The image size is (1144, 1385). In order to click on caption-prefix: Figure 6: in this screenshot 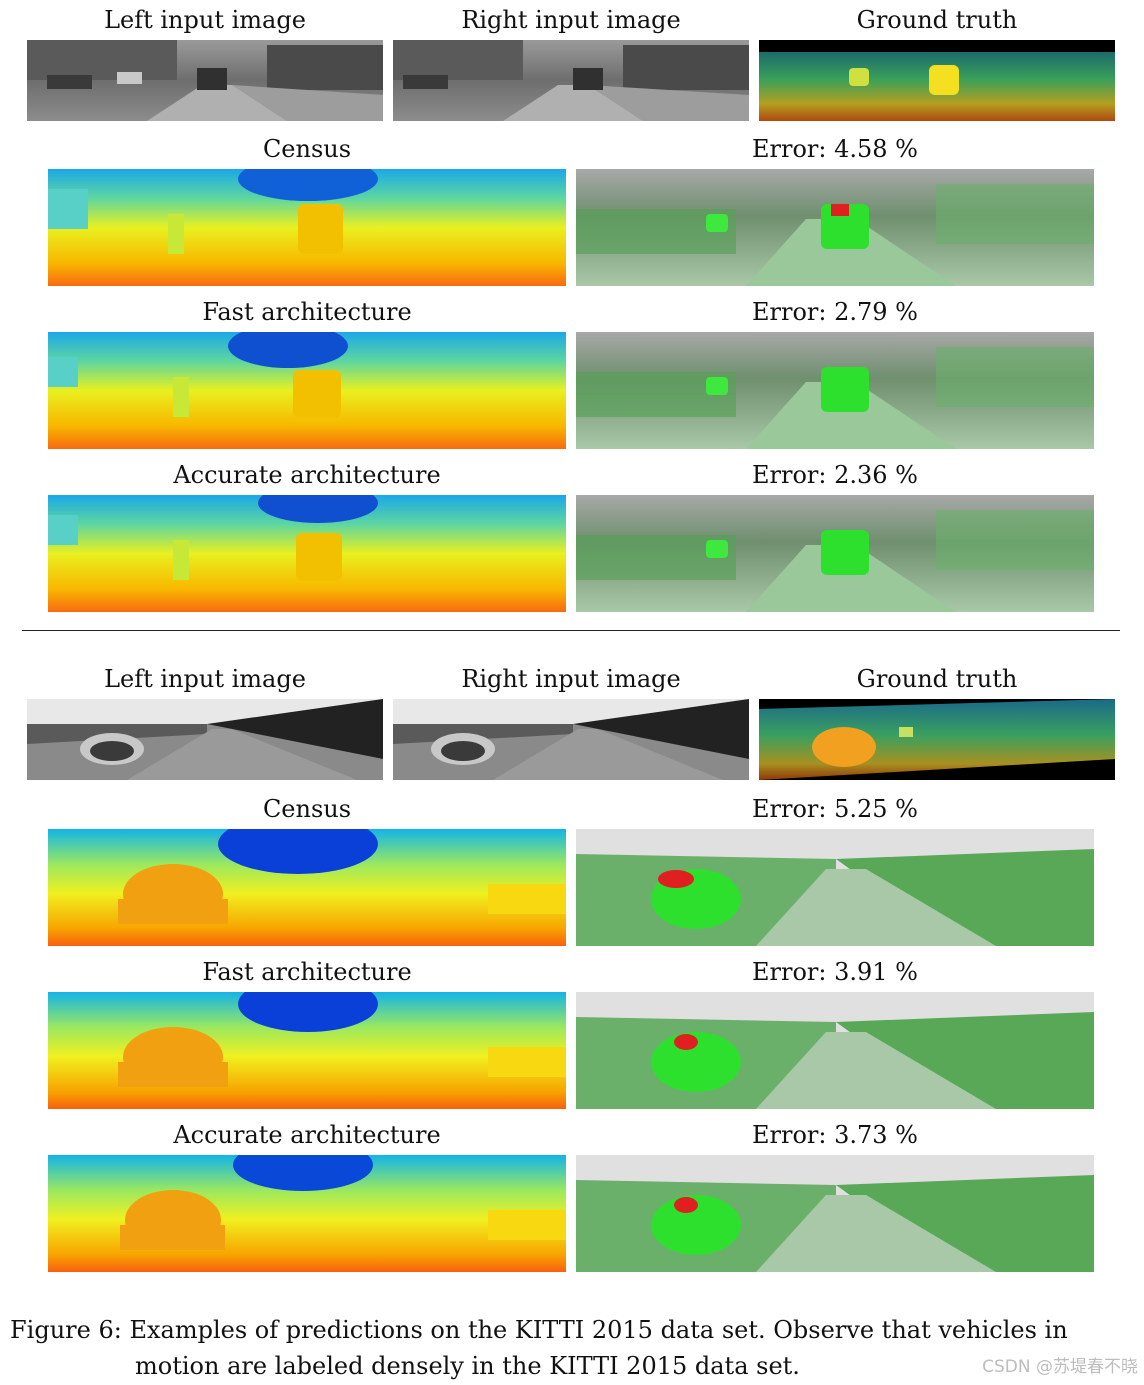, I will do `click(66, 1330)`.